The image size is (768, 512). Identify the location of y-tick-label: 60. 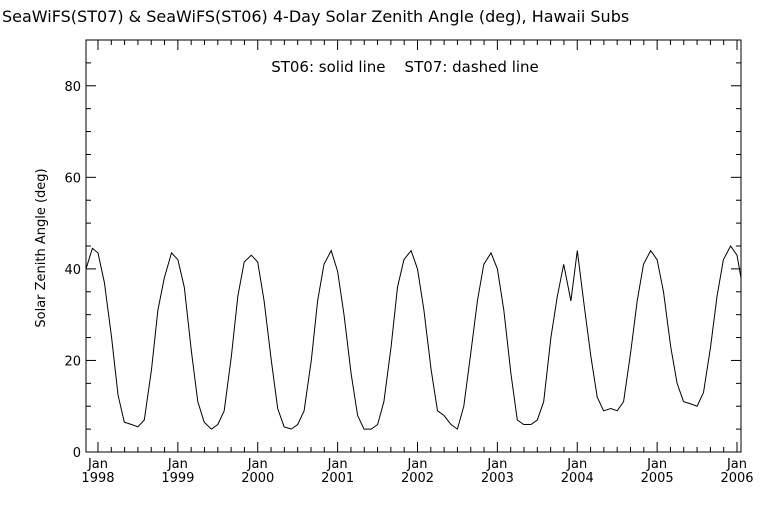
(72, 178).